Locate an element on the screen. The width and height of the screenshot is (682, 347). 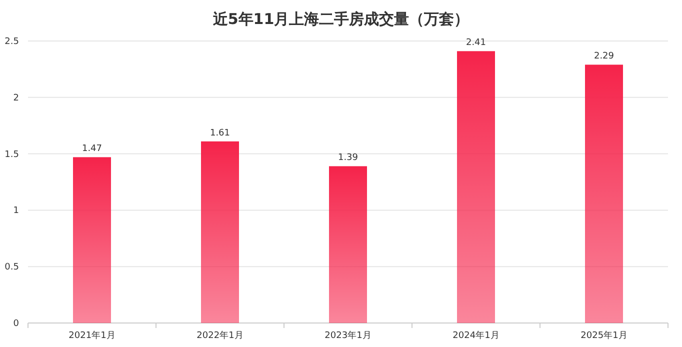
x-tick-label: 2024年1月 is located at coordinates (476, 335).